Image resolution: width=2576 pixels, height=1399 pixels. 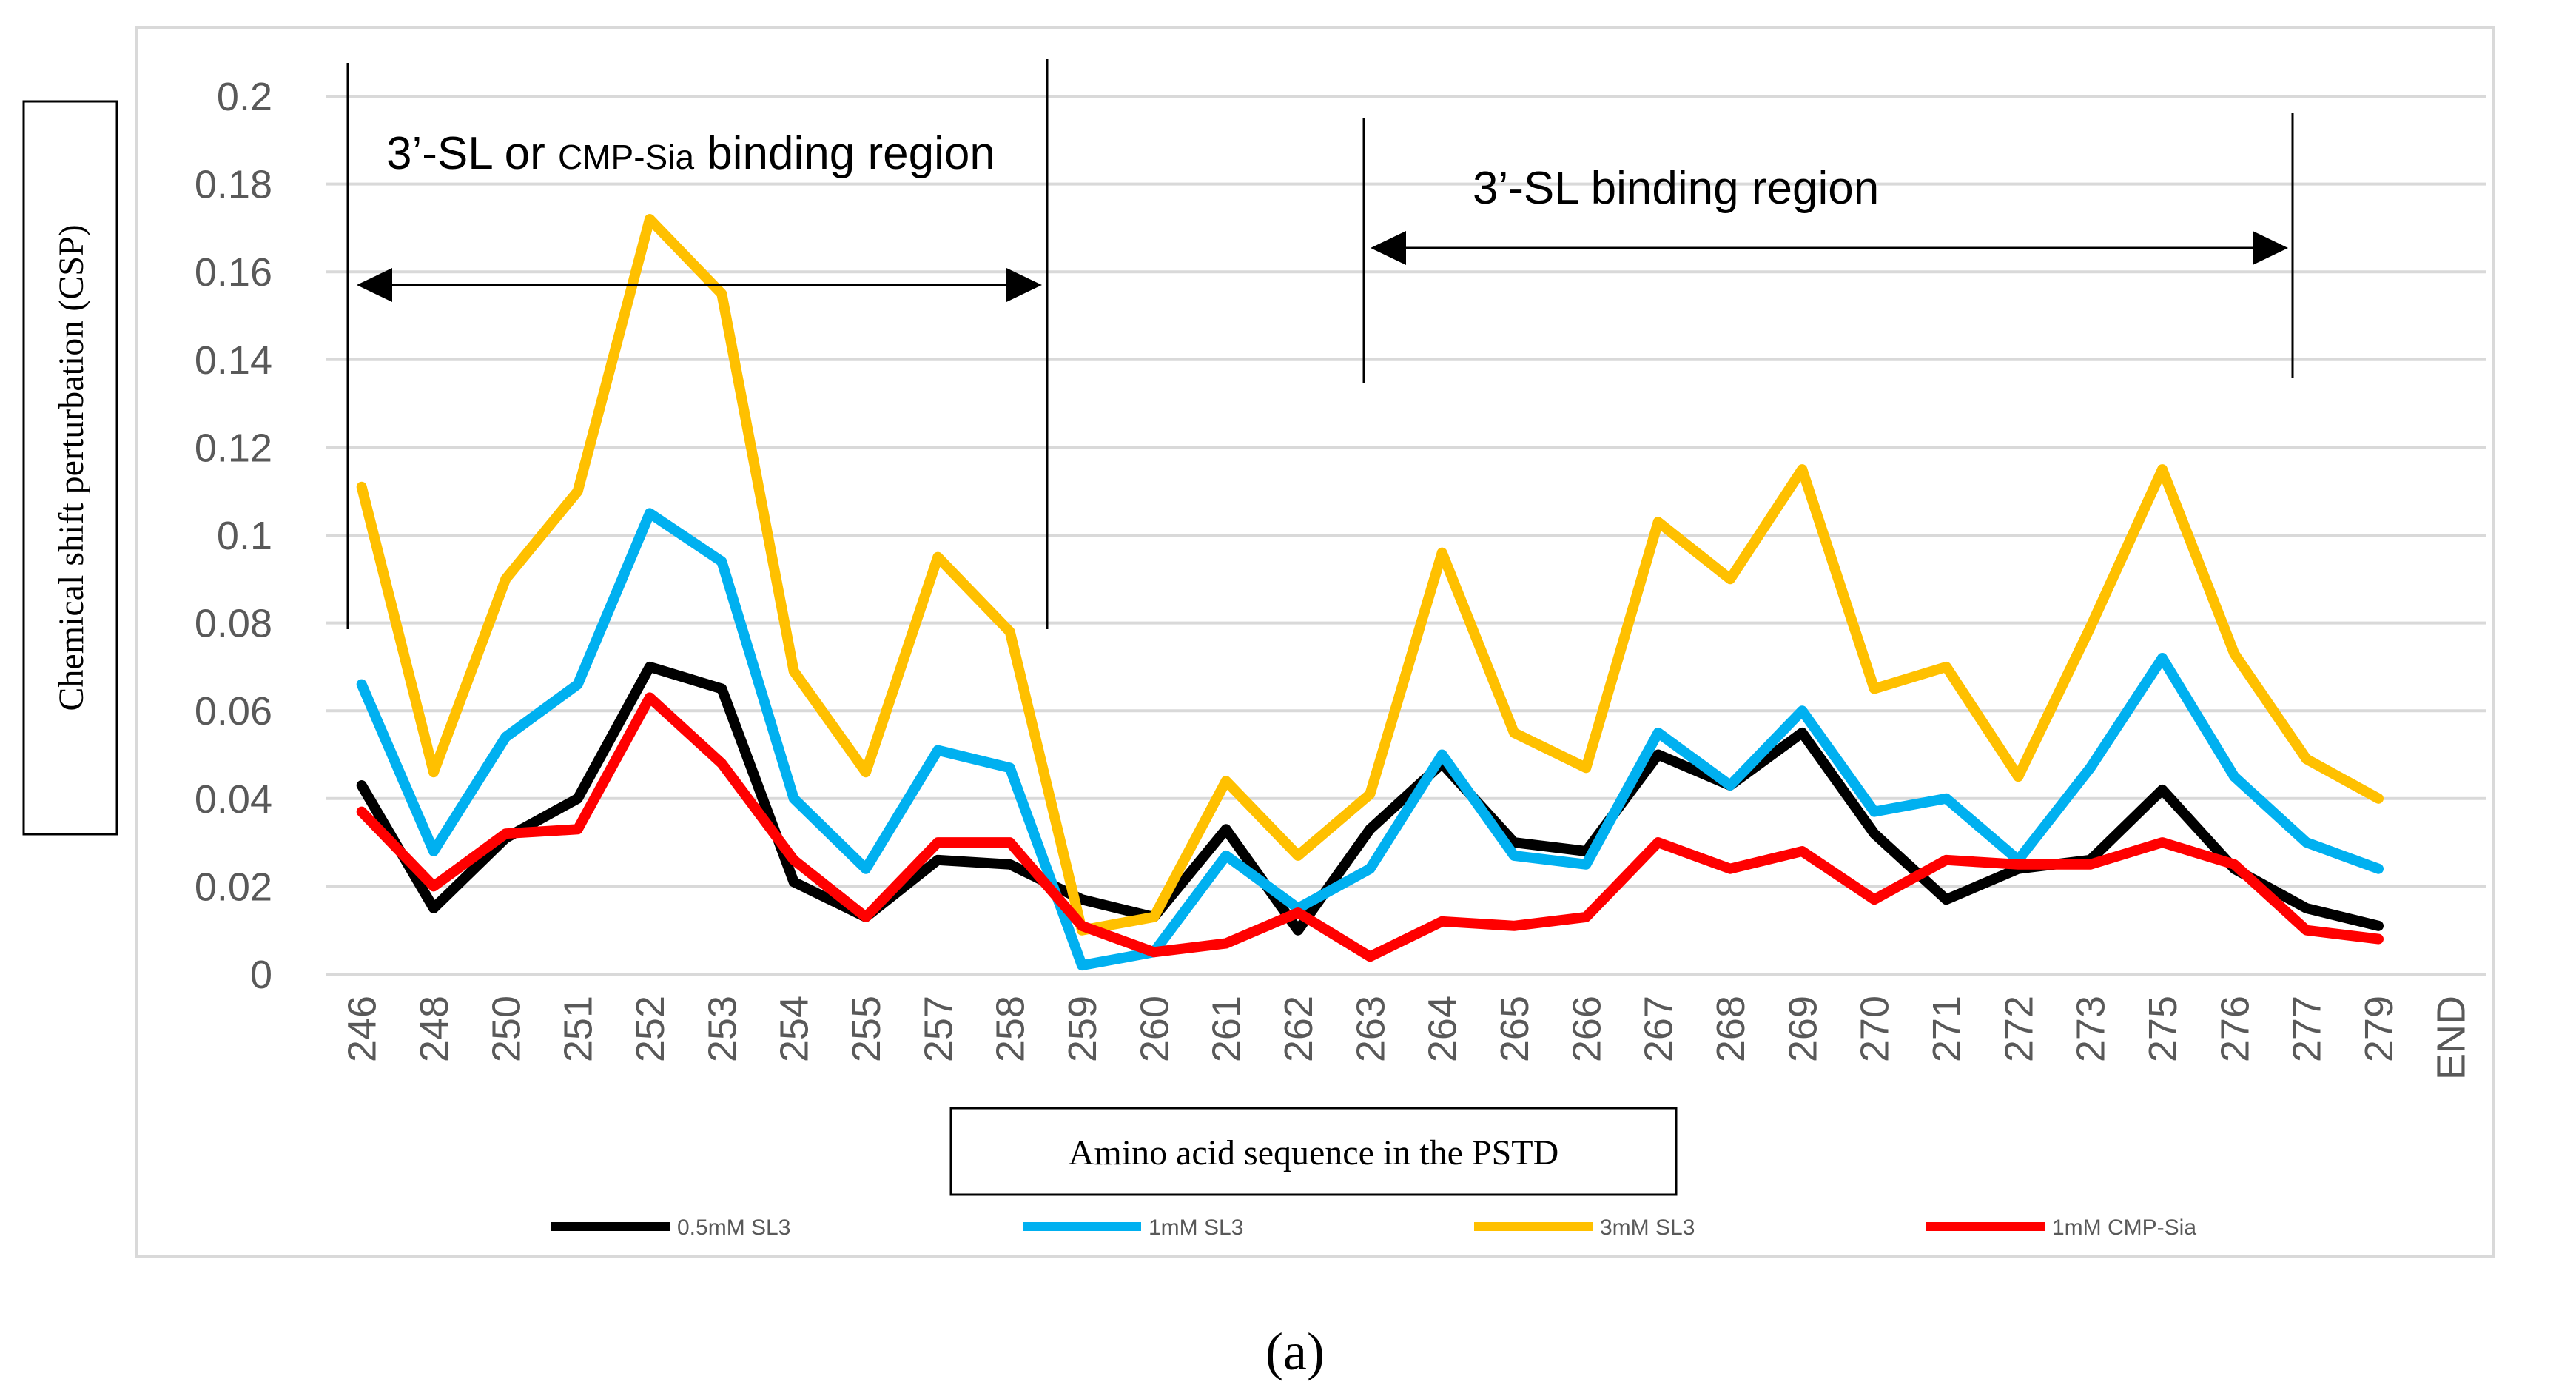 What do you see at coordinates (844, 154) in the screenshot?
I see `region-1-label-c: binding region` at bounding box center [844, 154].